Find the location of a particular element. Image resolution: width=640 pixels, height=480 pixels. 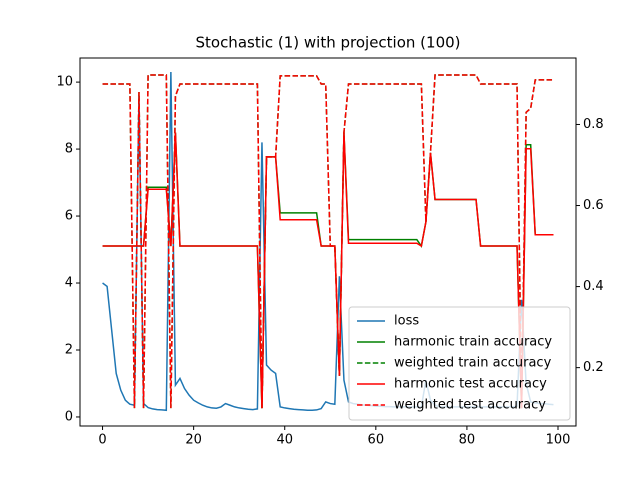

x-tick-label: 0 is located at coordinates (102, 440).